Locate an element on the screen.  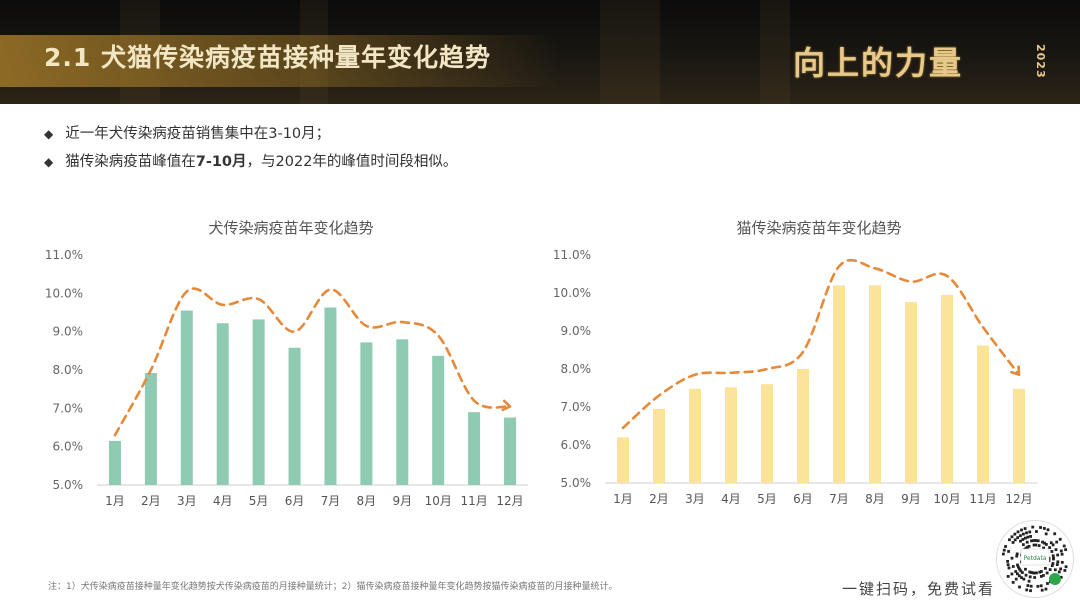
cat-trend-line is located at coordinates (821, 344).